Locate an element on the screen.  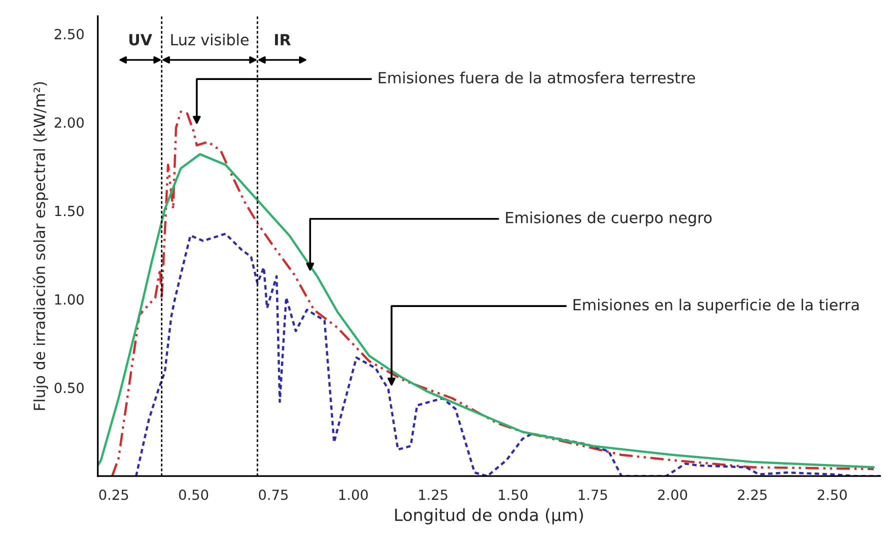
y-tick-label: 2.00 is located at coordinates (69, 122).